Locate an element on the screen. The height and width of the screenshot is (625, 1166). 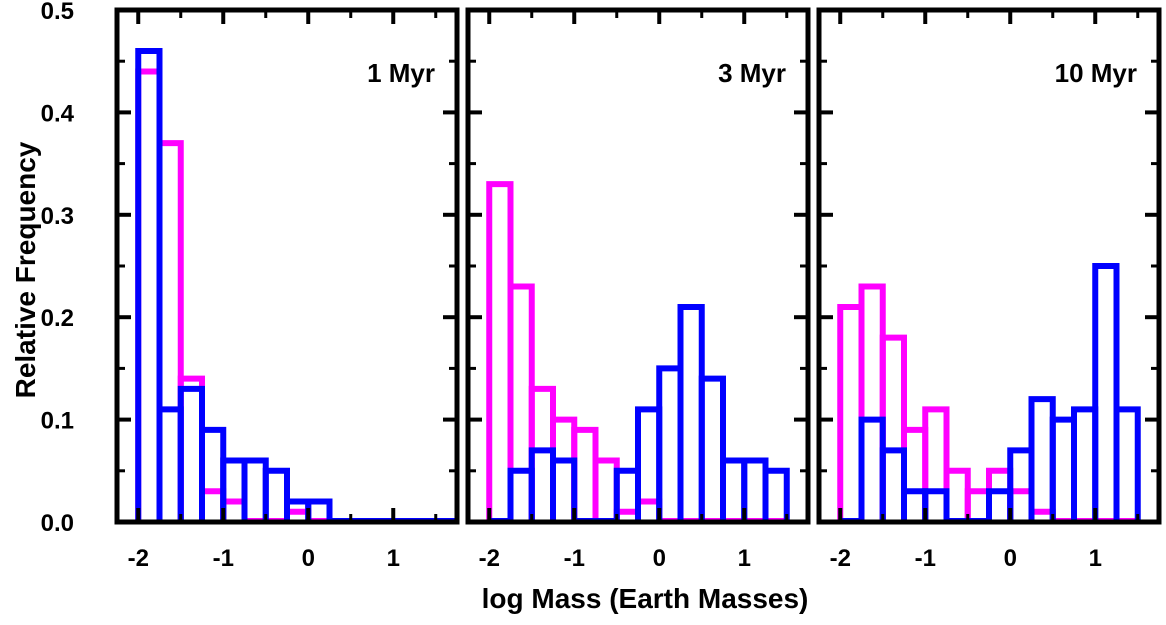
y-axis-title: Relative Frequency is located at coordinates (25, 269).